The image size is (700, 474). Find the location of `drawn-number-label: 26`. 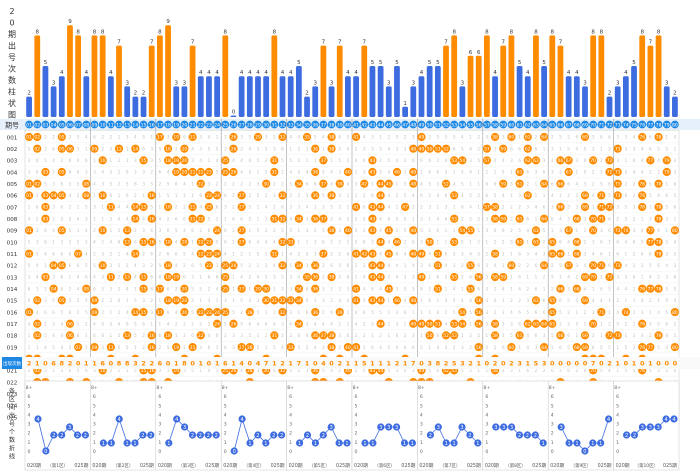

drawn-number-label: 26 is located at coordinates (234, 138).